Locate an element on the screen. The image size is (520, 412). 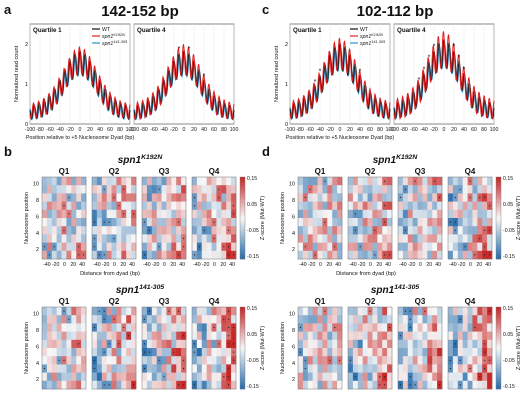
panel-a-quartile1-plot: Quartile 1 is located at coordinates (80, 74).